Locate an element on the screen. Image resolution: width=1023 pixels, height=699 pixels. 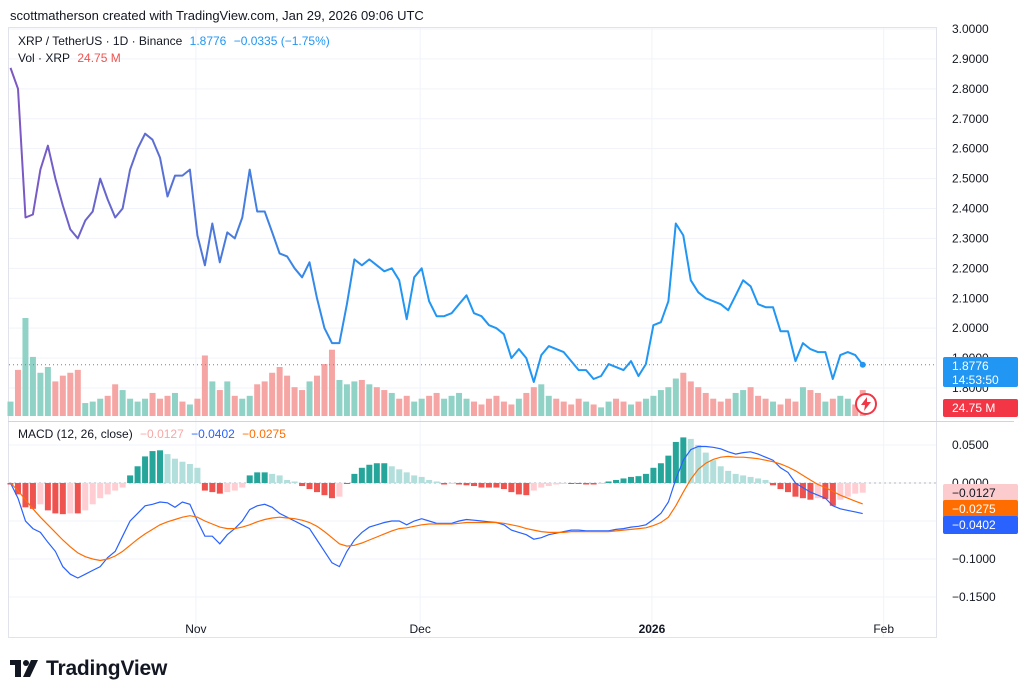
last-price-tag: 1.8776 14:53:50 is located at coordinates (980, 372).